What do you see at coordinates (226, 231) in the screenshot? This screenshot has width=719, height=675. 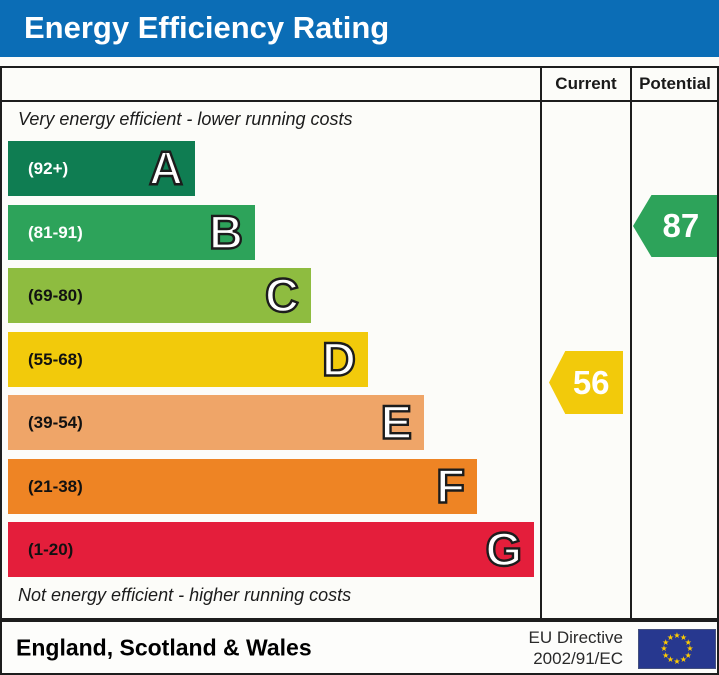 I see `band-letter: B` at bounding box center [226, 231].